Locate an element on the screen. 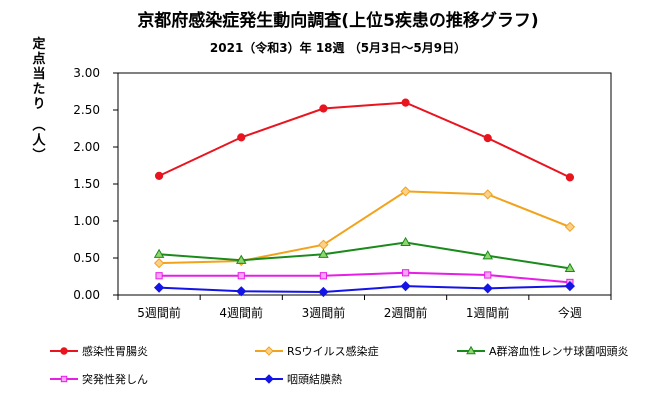 The width and height of the screenshot is (669, 415). chart-subtitle: 2021（令和3）年 18週 （5月3日～5月9日） is located at coordinates (338, 47).